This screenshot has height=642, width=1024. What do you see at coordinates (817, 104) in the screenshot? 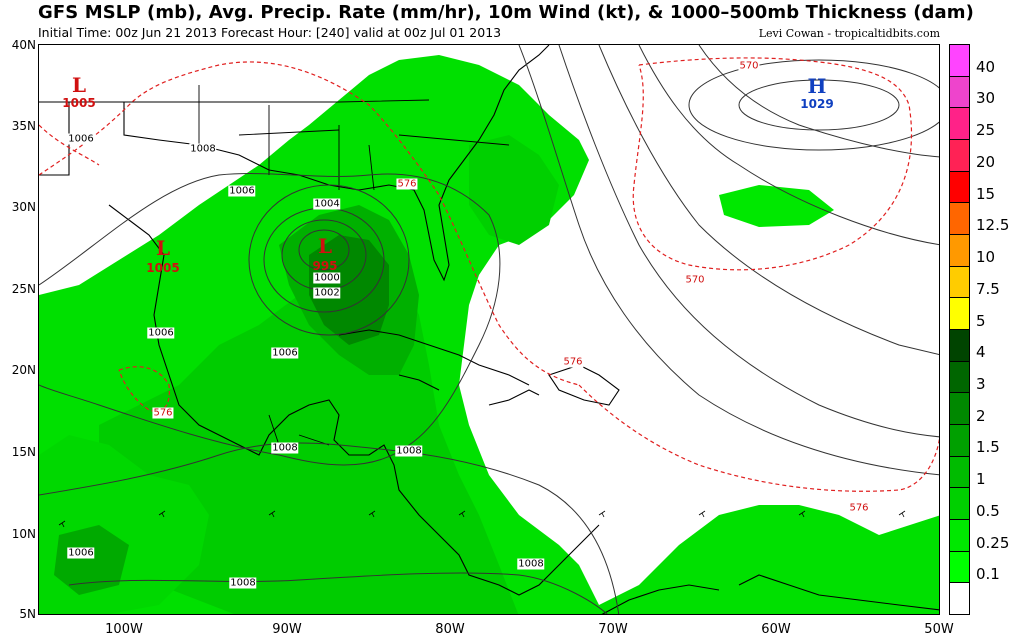
I see `high-pressure-value: 1029` at bounding box center [817, 104].